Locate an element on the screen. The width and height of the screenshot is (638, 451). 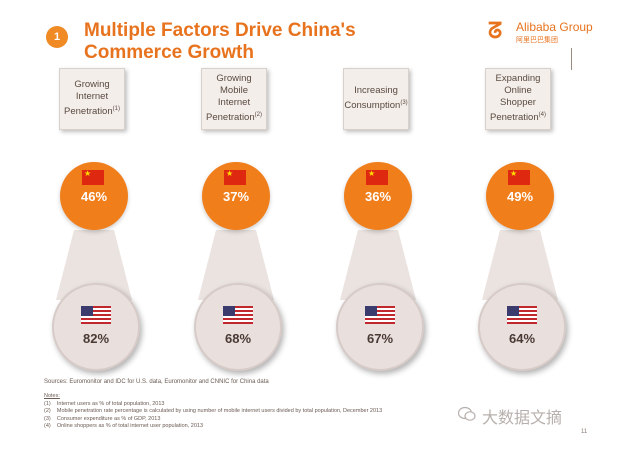
watermark: 大数据文摘 is located at coordinates (528, 415).